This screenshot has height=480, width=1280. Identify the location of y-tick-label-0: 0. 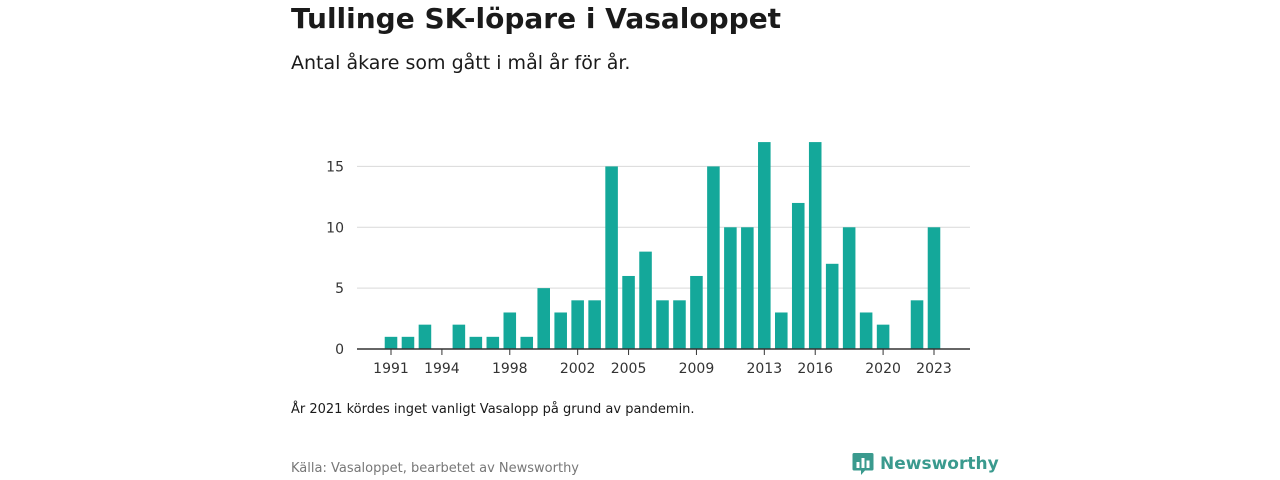
(339, 350).